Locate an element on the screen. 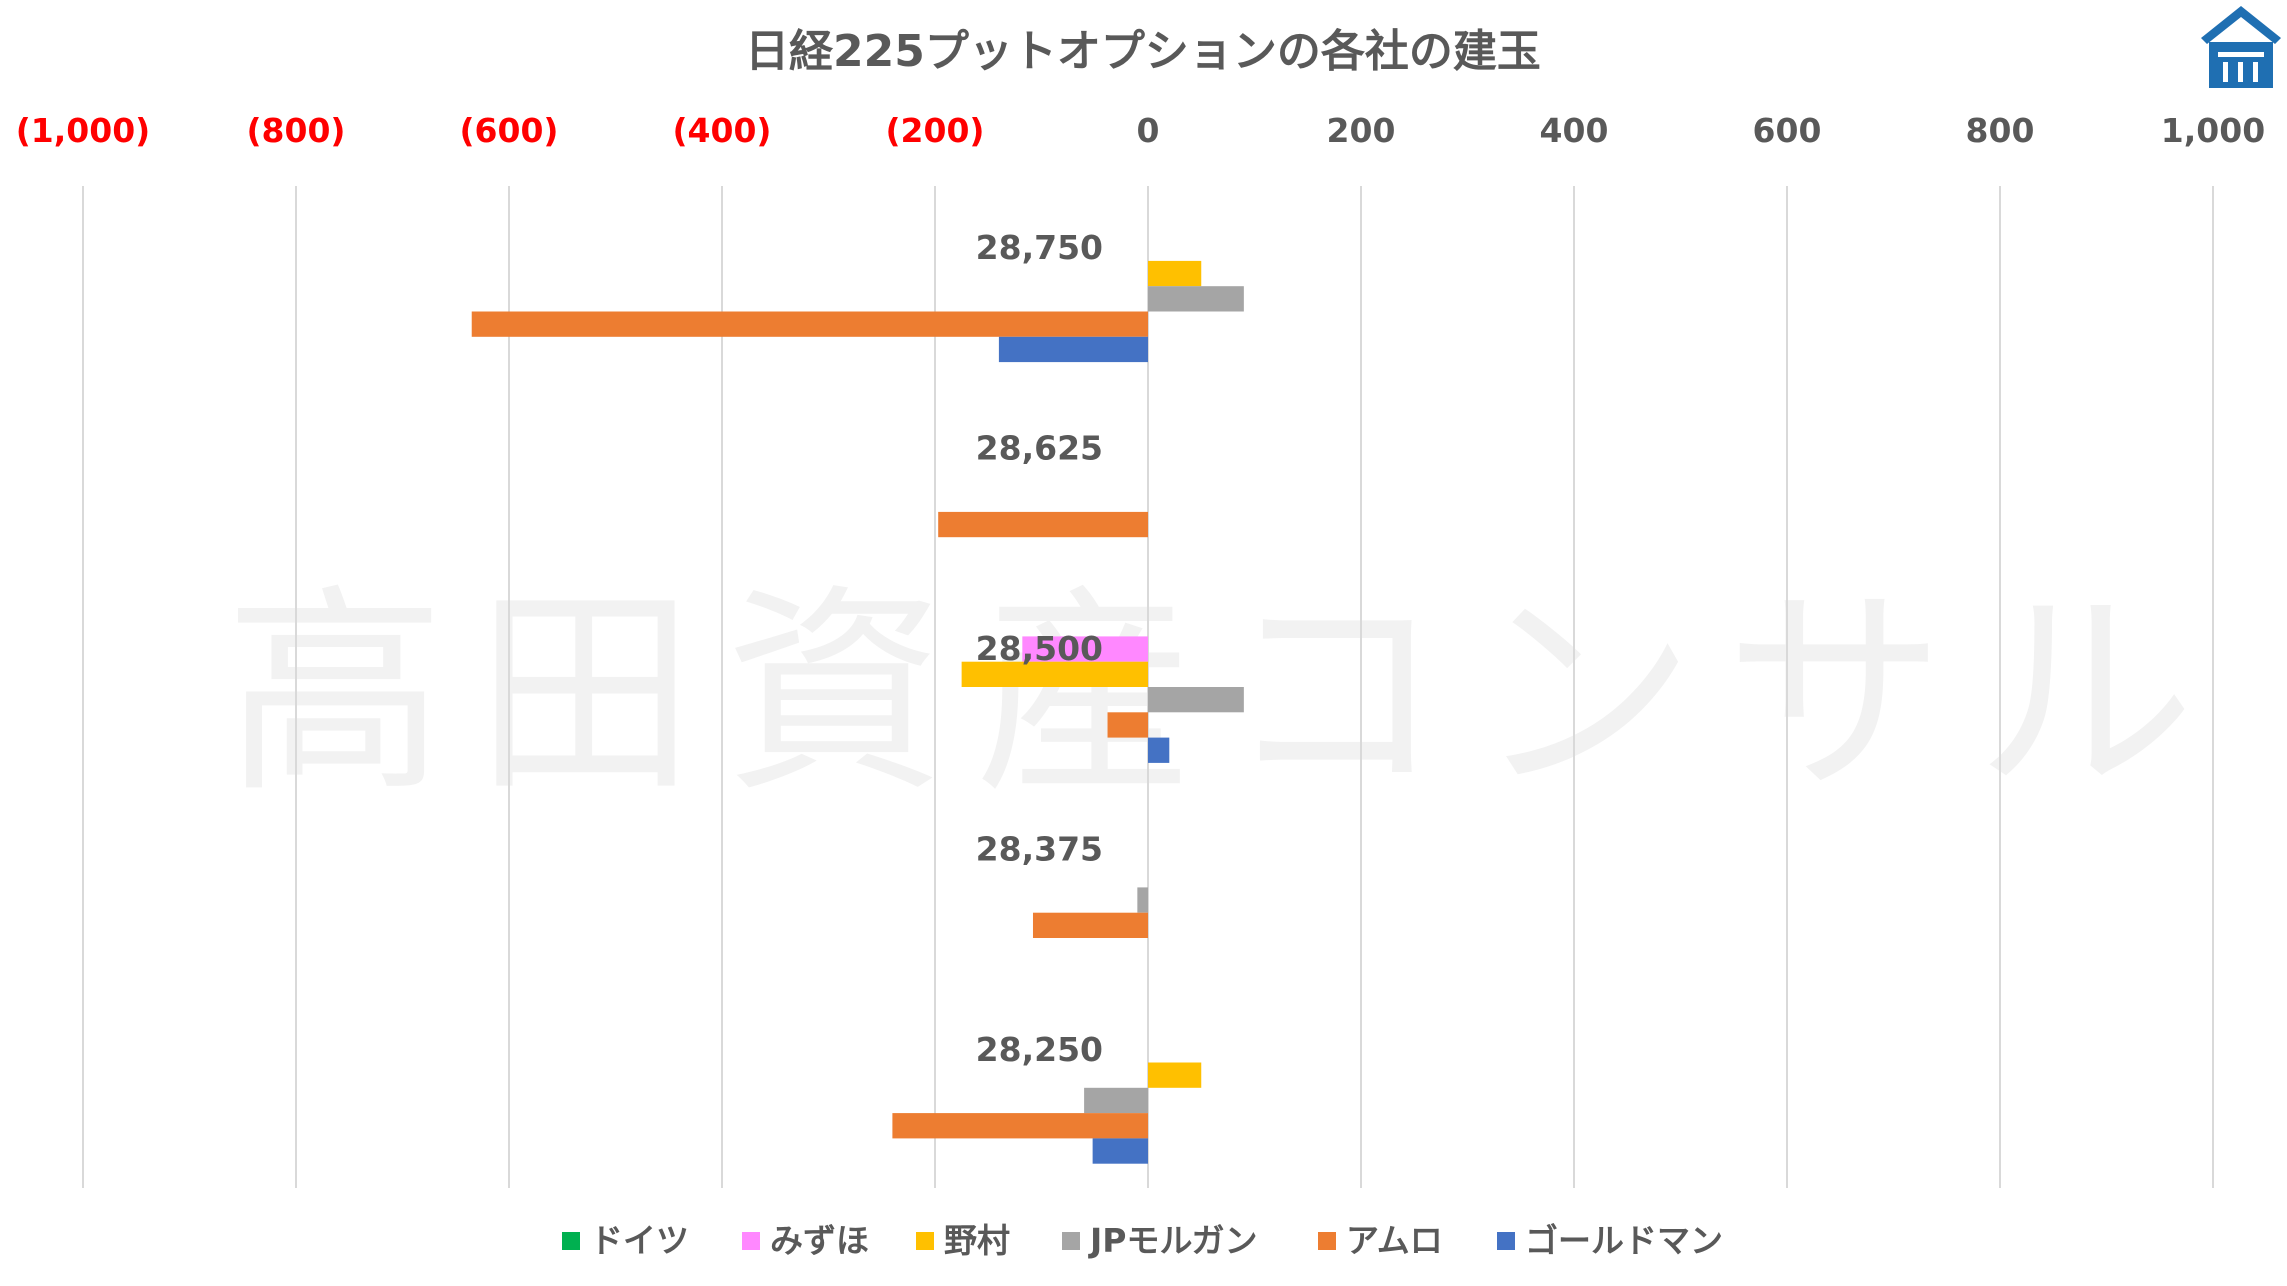 This screenshot has width=2287, height=1286. logo-icon is located at coordinates (2241, 47).